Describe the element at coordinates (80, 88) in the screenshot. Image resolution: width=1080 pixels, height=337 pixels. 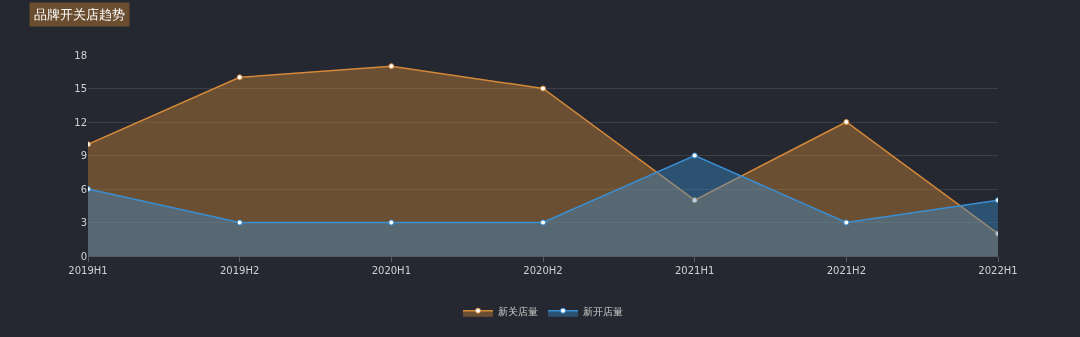
I see `y-tick-label: 15` at that location.